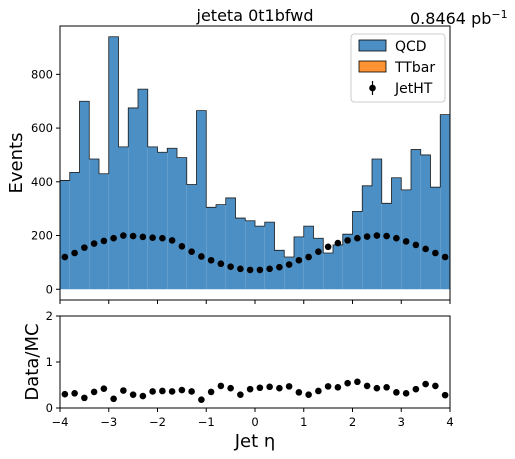 The image size is (515, 459). Describe the element at coordinates (108, 422) in the screenshot. I see `ratio-xtick-label: −3` at that location.